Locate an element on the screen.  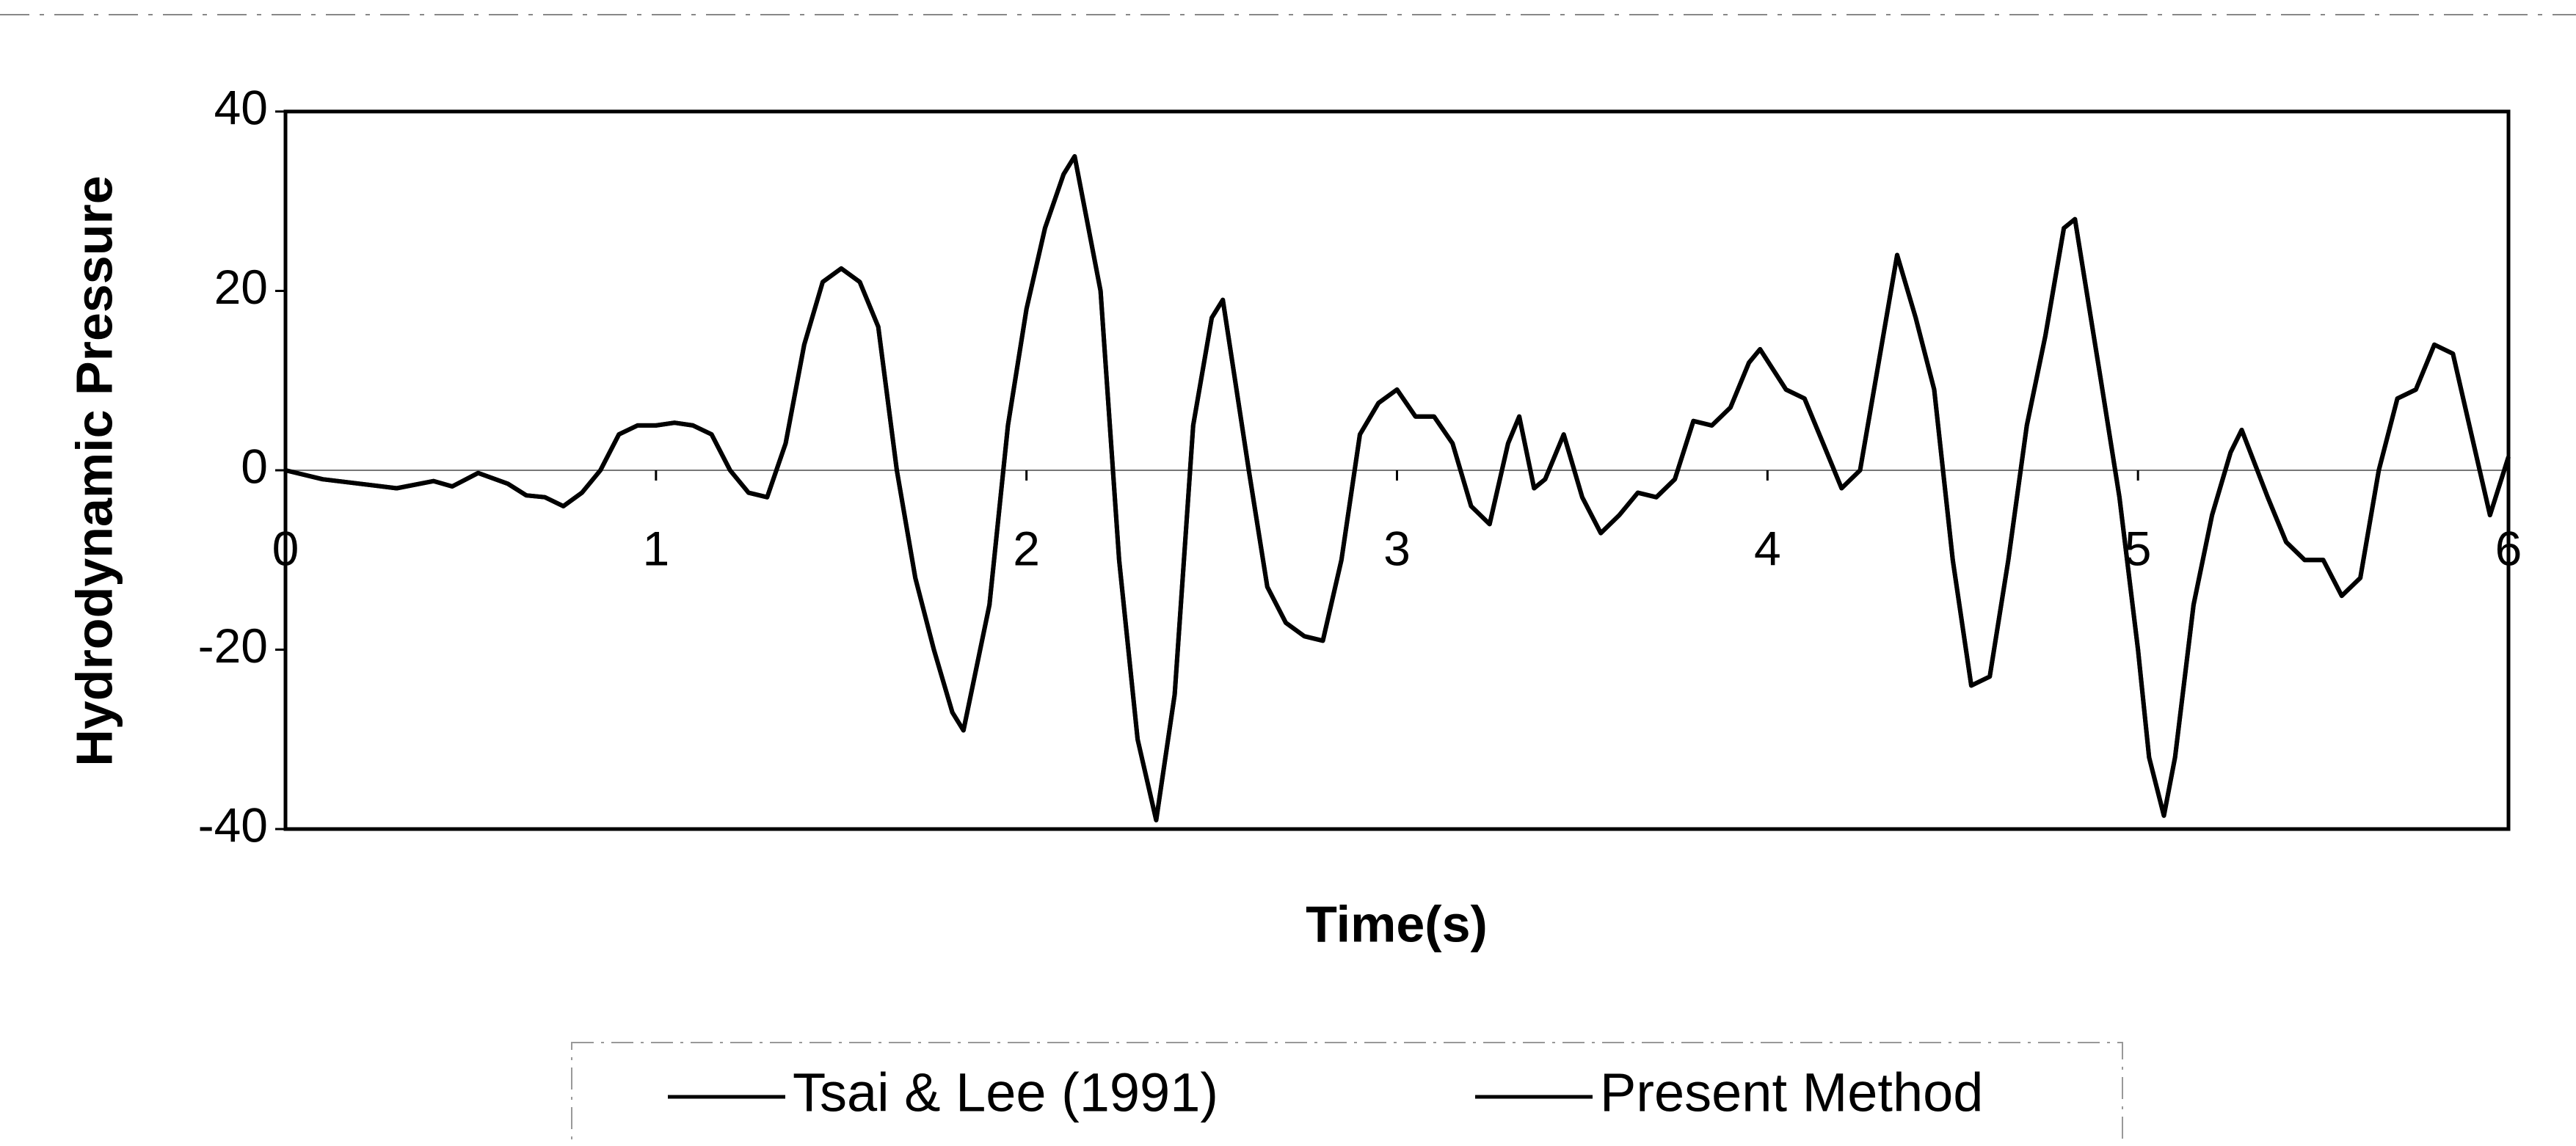
y-tick-label: 20 is located at coordinates (241, 287).